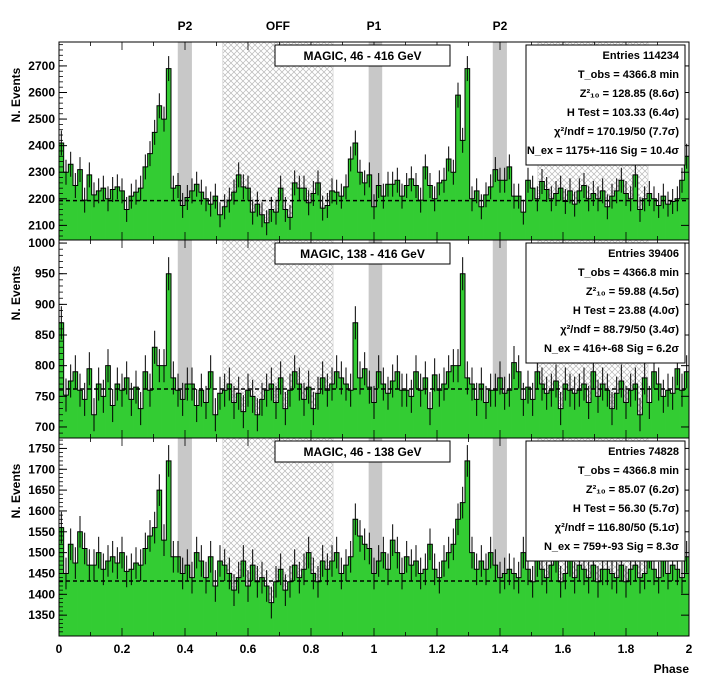  Describe the element at coordinates (628, 273) in the screenshot. I see `stats-row: T_obs = 4366.8 min` at that location.